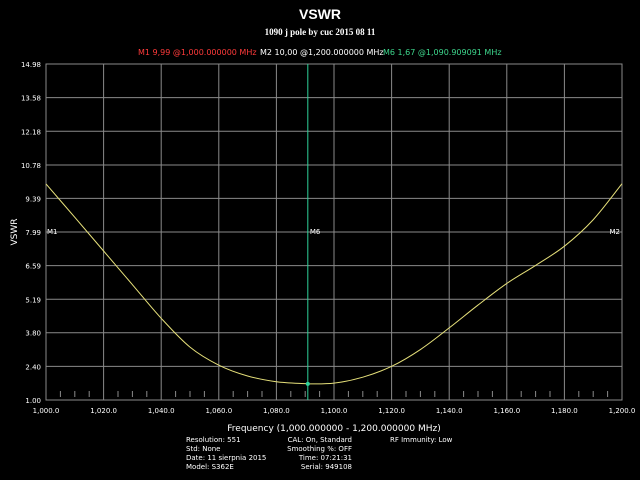 The width and height of the screenshot is (640, 480). I want to click on info-line: RF Immunity: Low, so click(421, 440).